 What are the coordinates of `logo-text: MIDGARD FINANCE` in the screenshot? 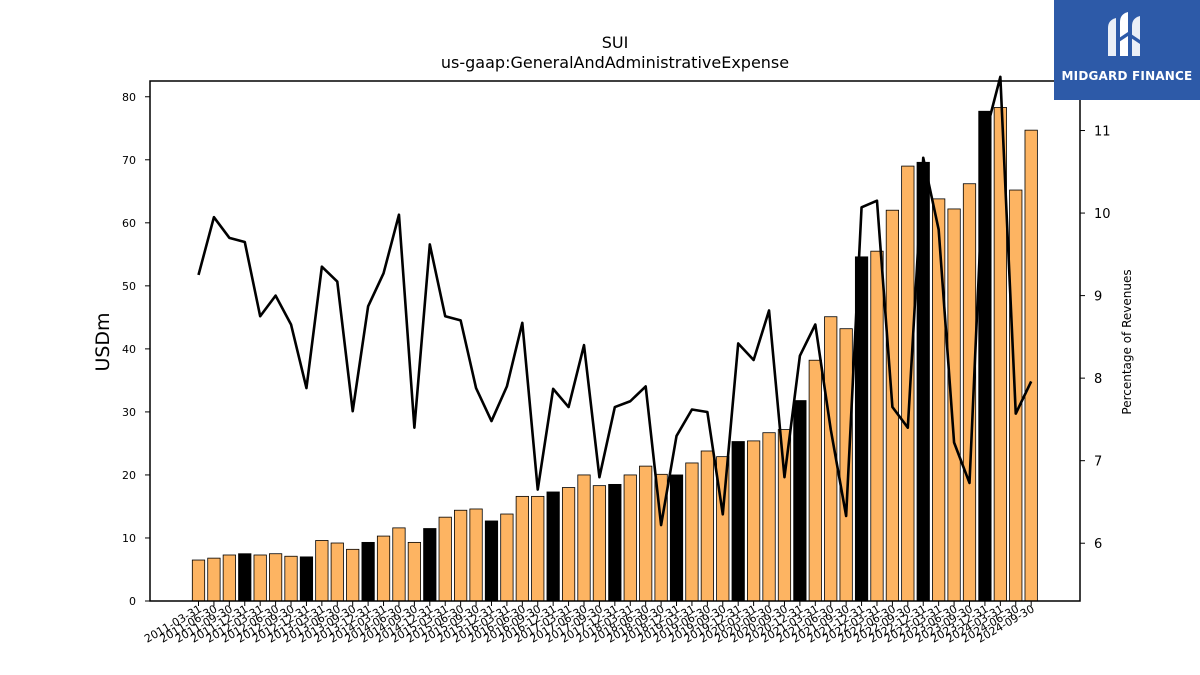 It's located at (1127, 76).